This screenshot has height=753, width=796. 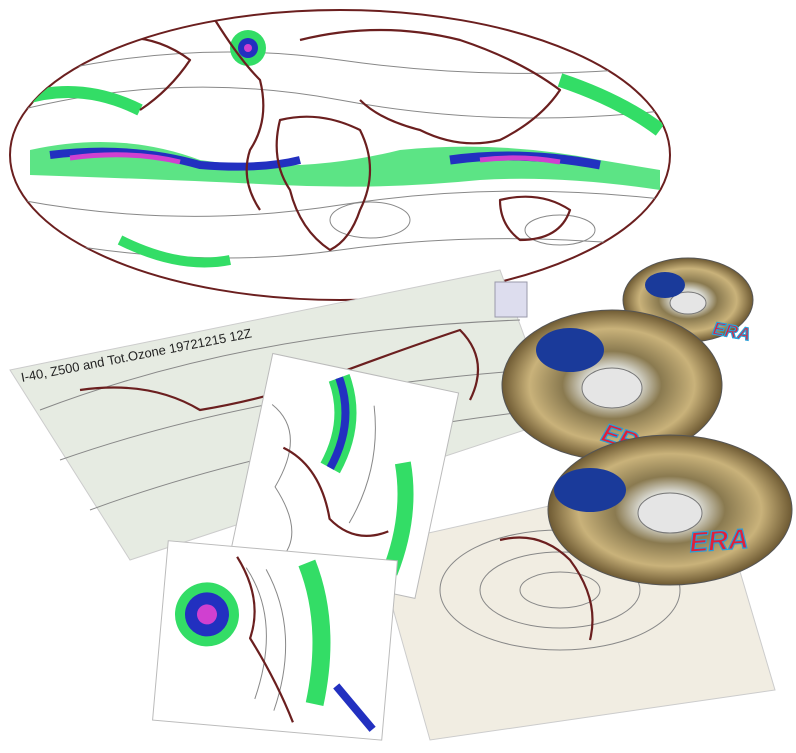 What do you see at coordinates (670, 510) in the screenshot?
I see `cd: ERA` at bounding box center [670, 510].